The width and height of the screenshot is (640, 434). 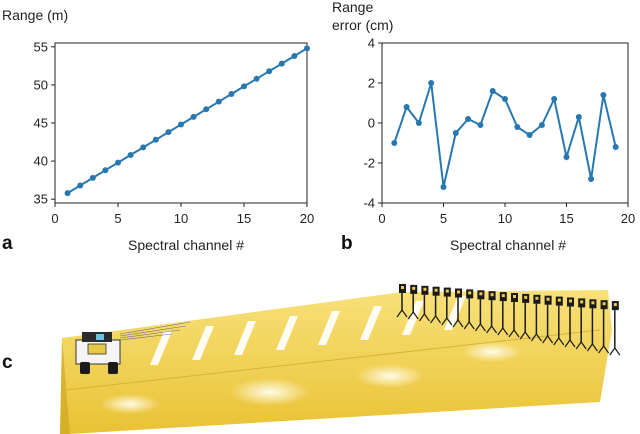 I want to click on range-chart-y-tick-label: 50, so click(x=41, y=84).